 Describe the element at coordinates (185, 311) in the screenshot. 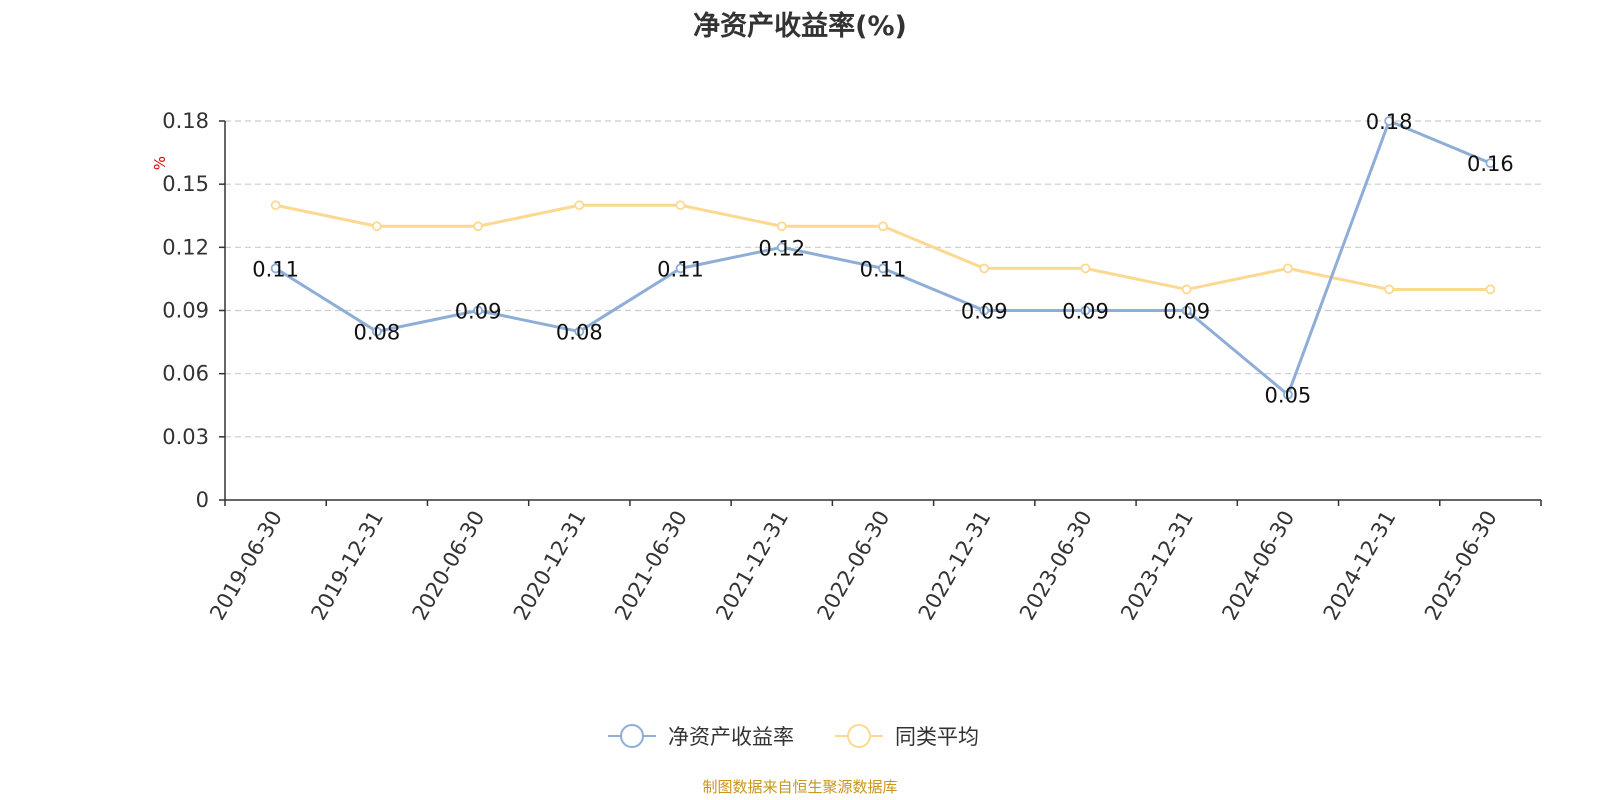

I see `y-tick-label: 0.09` at that location.